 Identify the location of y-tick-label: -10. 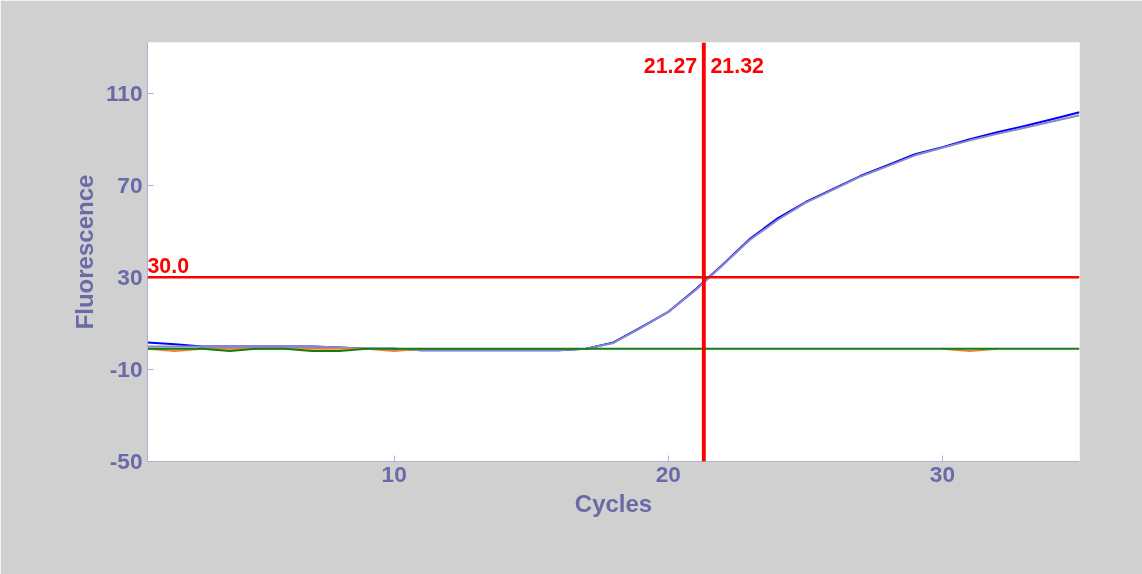
(126, 368).